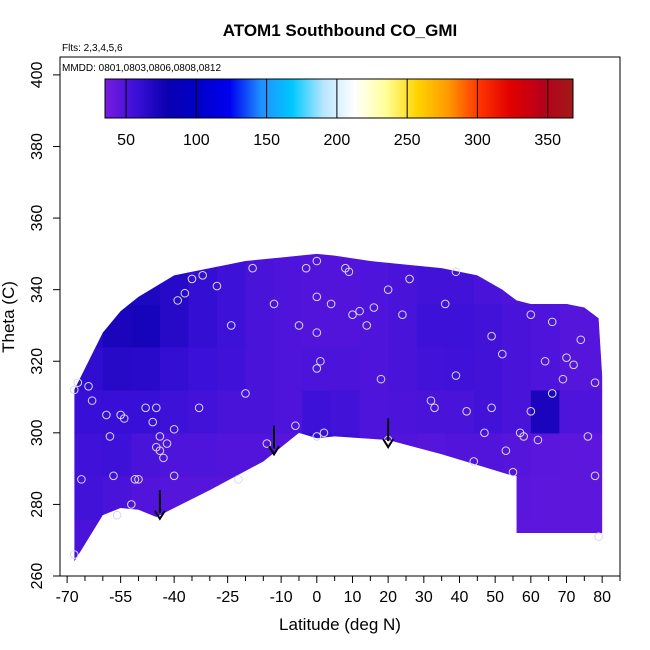 This screenshot has height=650, width=650. What do you see at coordinates (9, 317) in the screenshot?
I see `y-axis-label: Theta (C)` at bounding box center [9, 317].